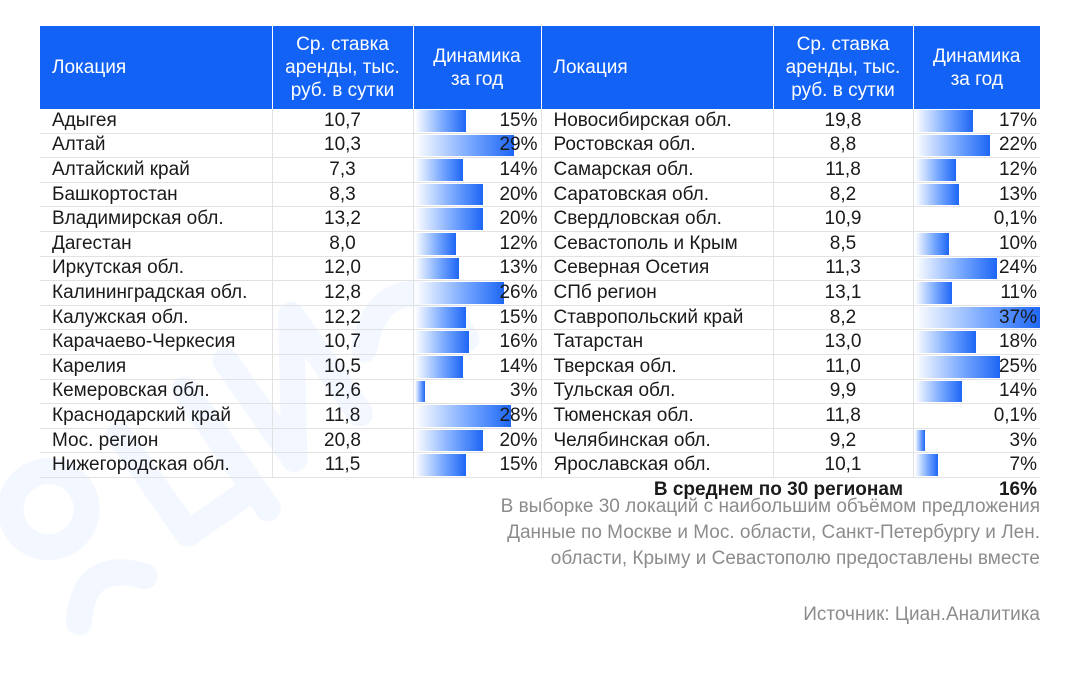 This screenshot has height=689, width=1079. What do you see at coordinates (976, 67) in the screenshot?
I see `header-dynamics-right: Динамика за год` at bounding box center [976, 67].